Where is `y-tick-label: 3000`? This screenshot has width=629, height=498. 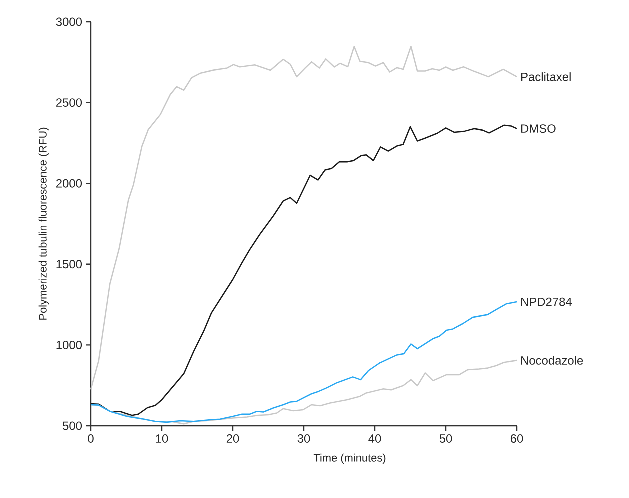
y-tick-label: 3000 is located at coordinates (69, 22).